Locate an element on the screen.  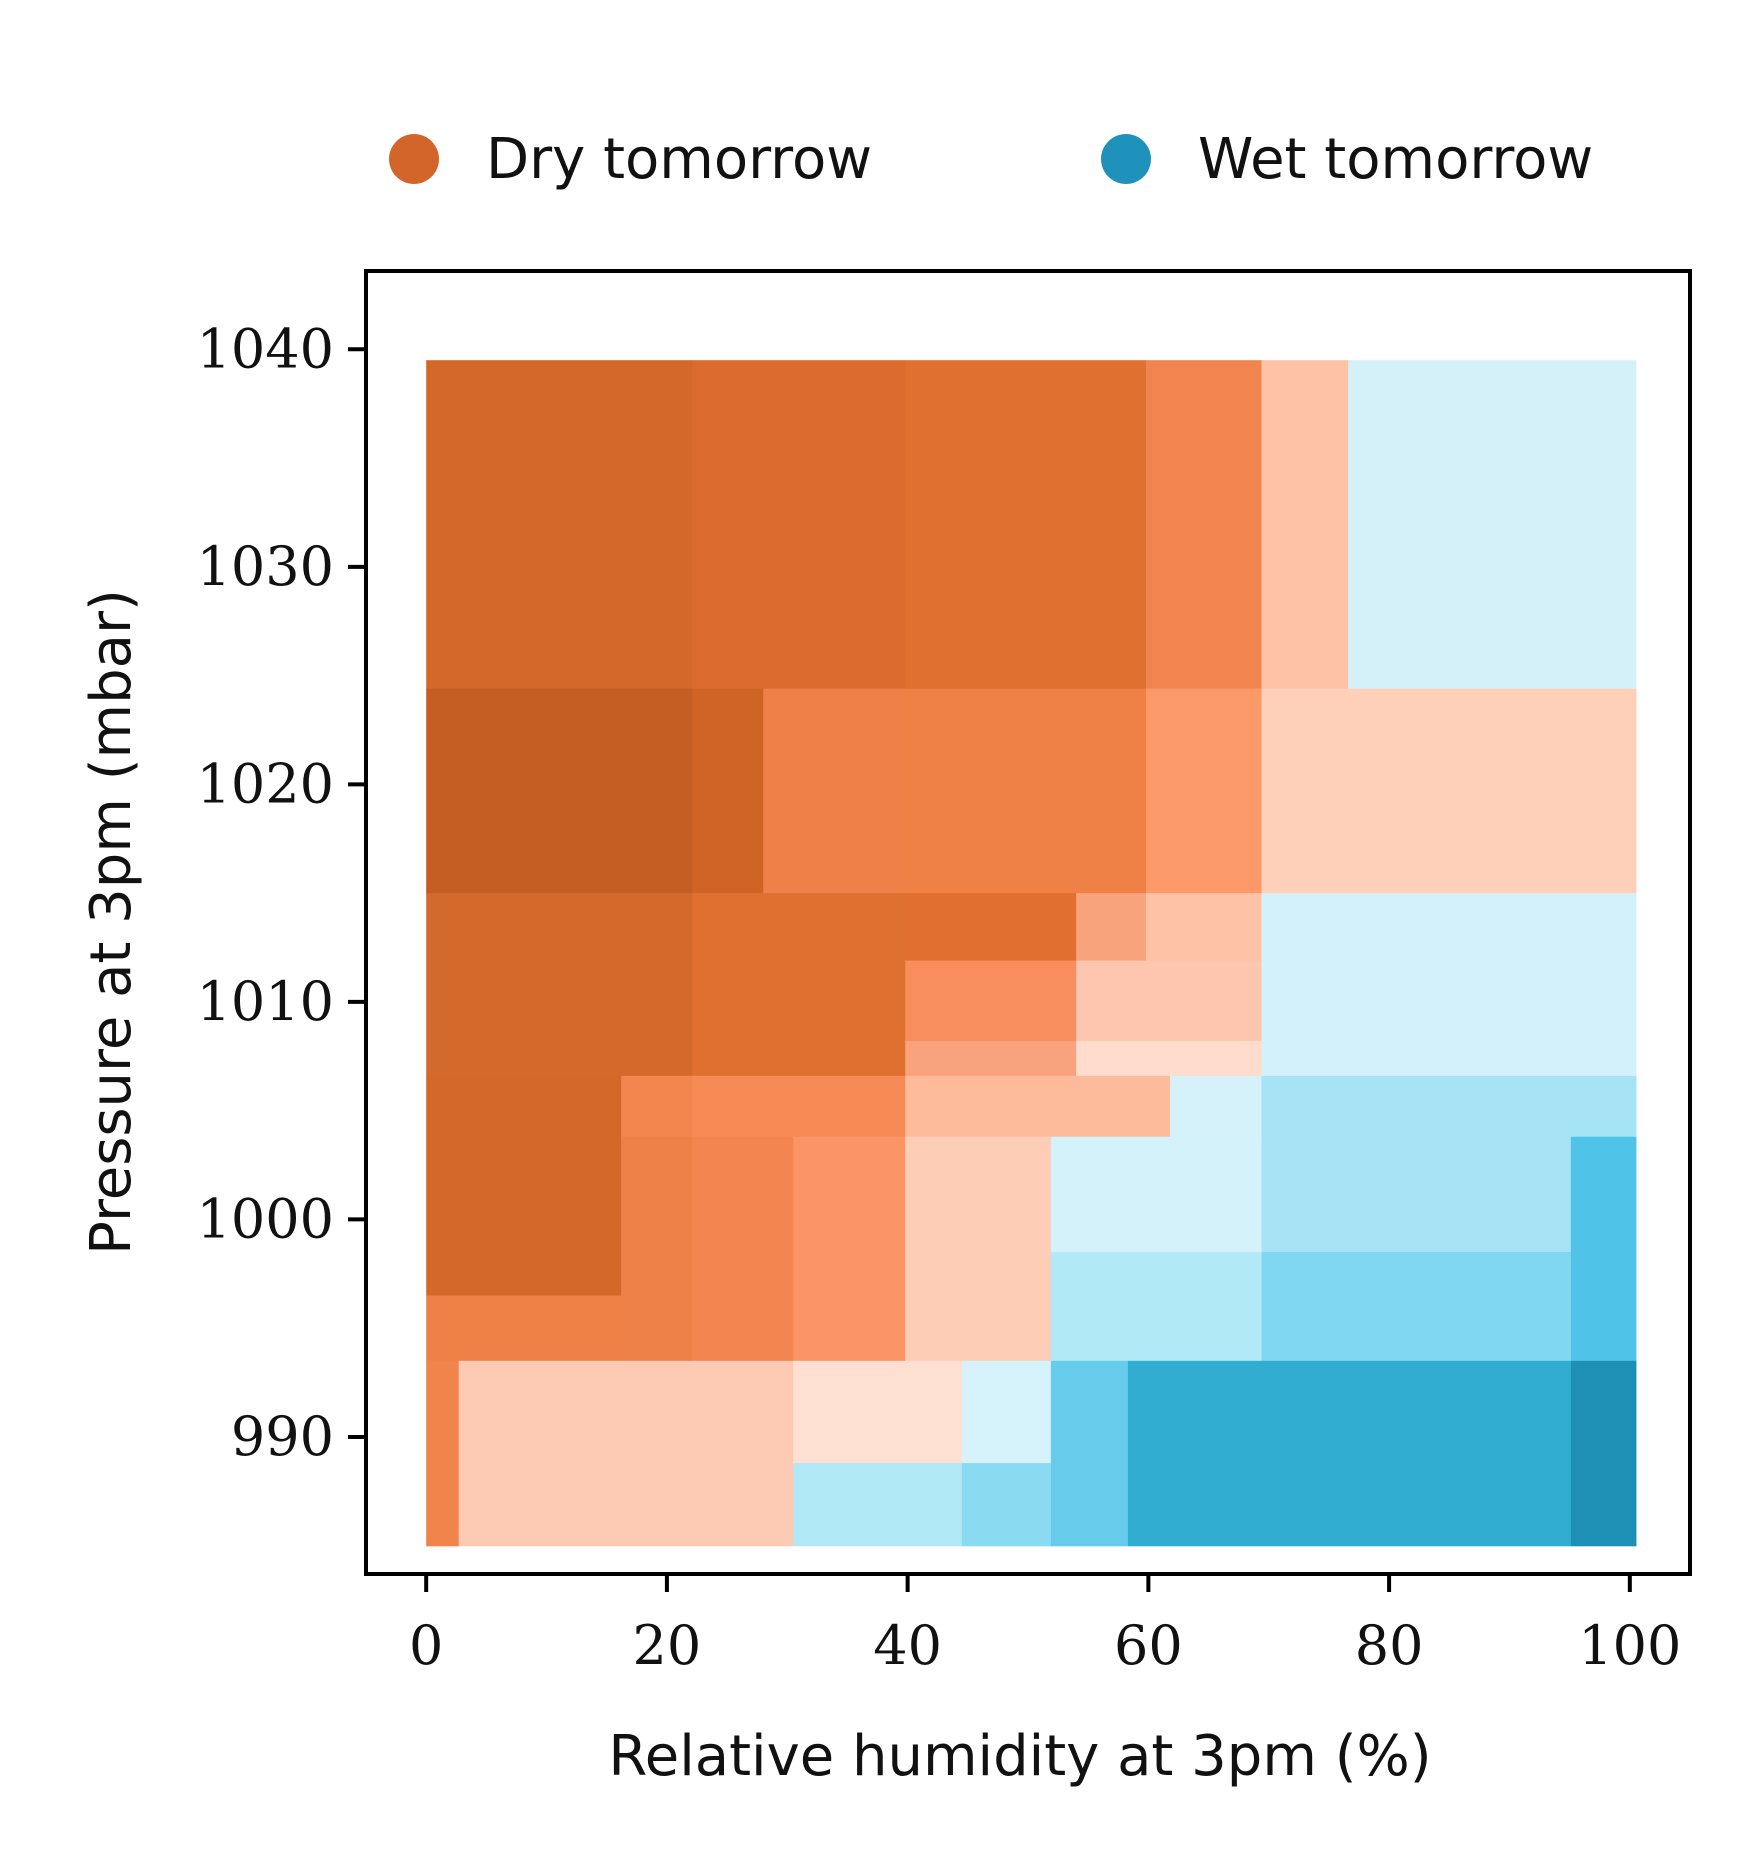
y-axis: 990 1000 1010 1020 1030 1040 is located at coordinates (281, 892).